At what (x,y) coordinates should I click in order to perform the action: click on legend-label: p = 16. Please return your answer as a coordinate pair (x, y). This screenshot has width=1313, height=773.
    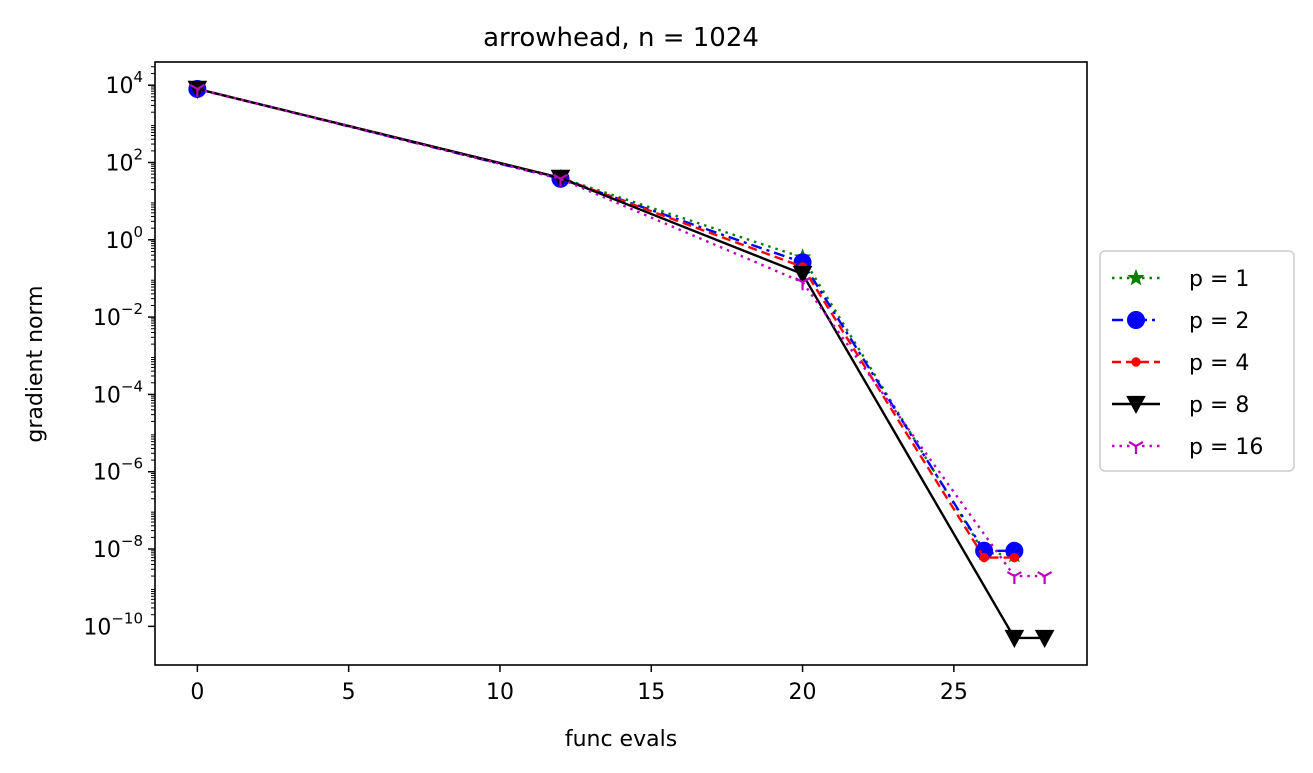
    Looking at the image, I should click on (1226, 447).